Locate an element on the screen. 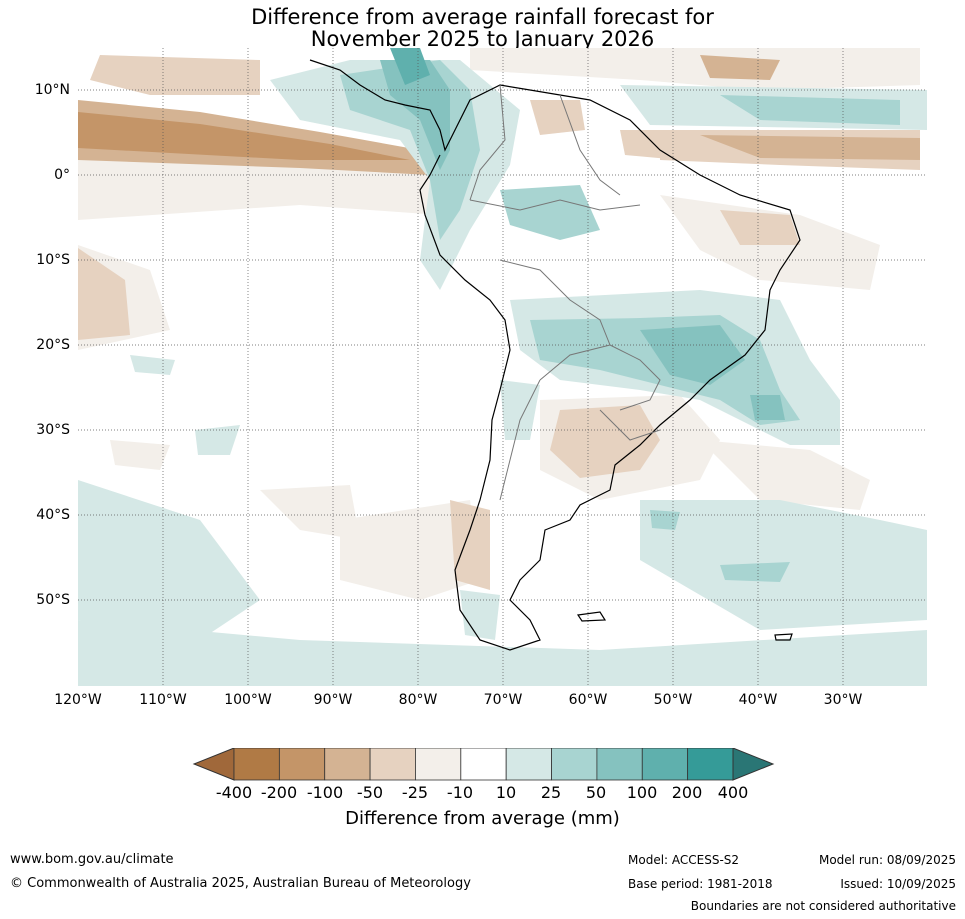 This screenshot has height=919, width=965. lon-label-70w: 70°W is located at coordinates (503, 700).